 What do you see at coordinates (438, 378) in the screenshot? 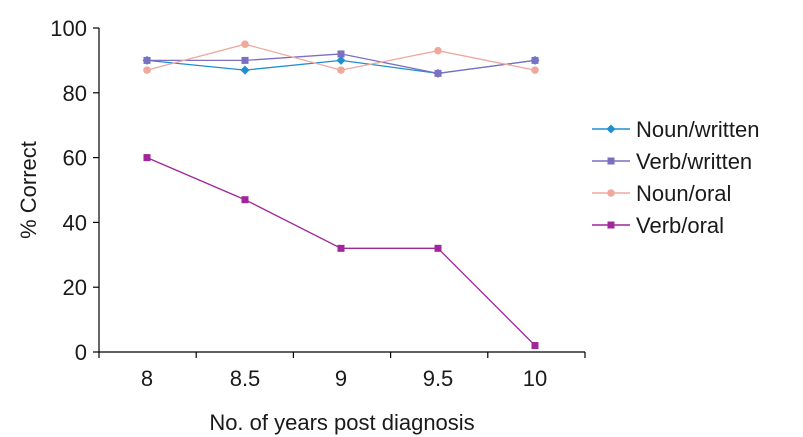
I see `x-tick-label: 9.5` at bounding box center [438, 378].